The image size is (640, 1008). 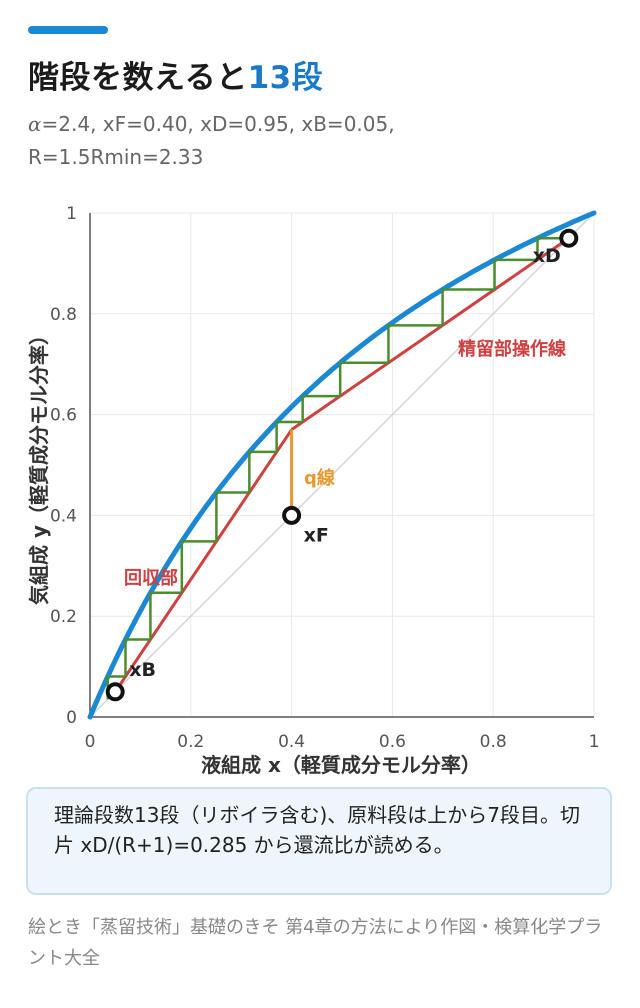 What do you see at coordinates (138, 78) in the screenshot?
I see `title-main: 階段を数えると` at bounding box center [138, 78].